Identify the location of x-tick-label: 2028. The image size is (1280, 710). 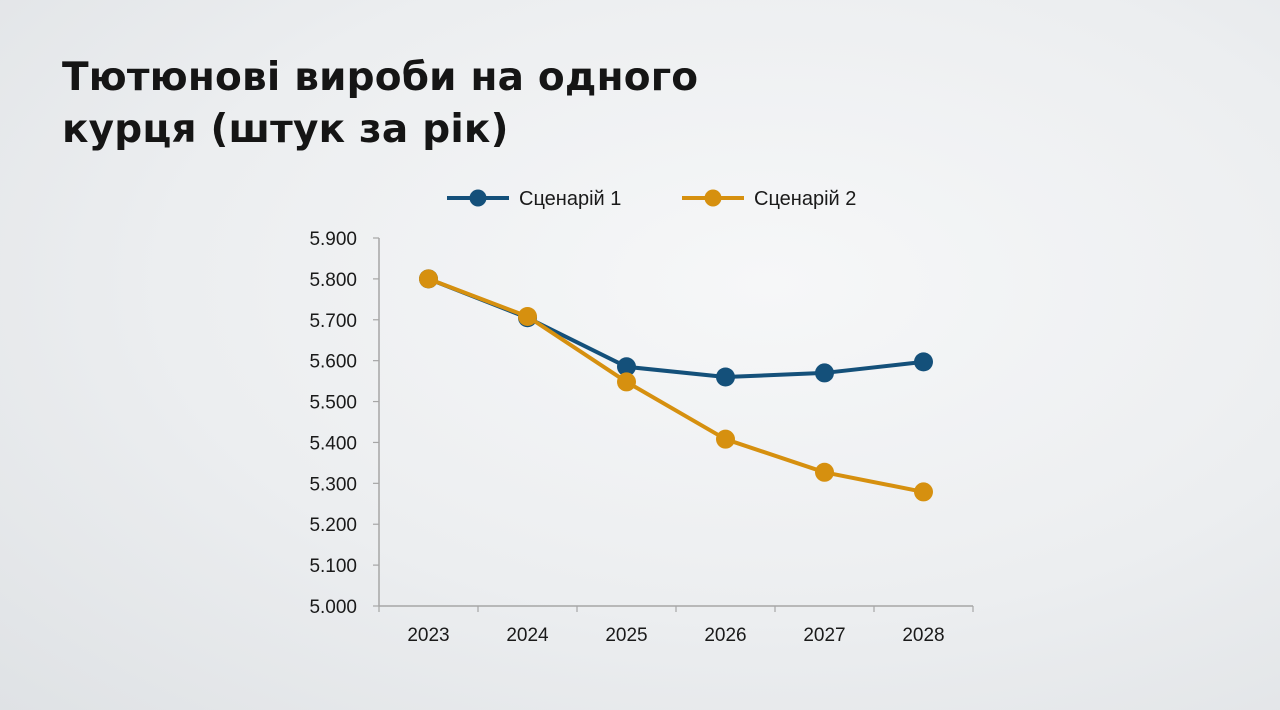
(923, 635).